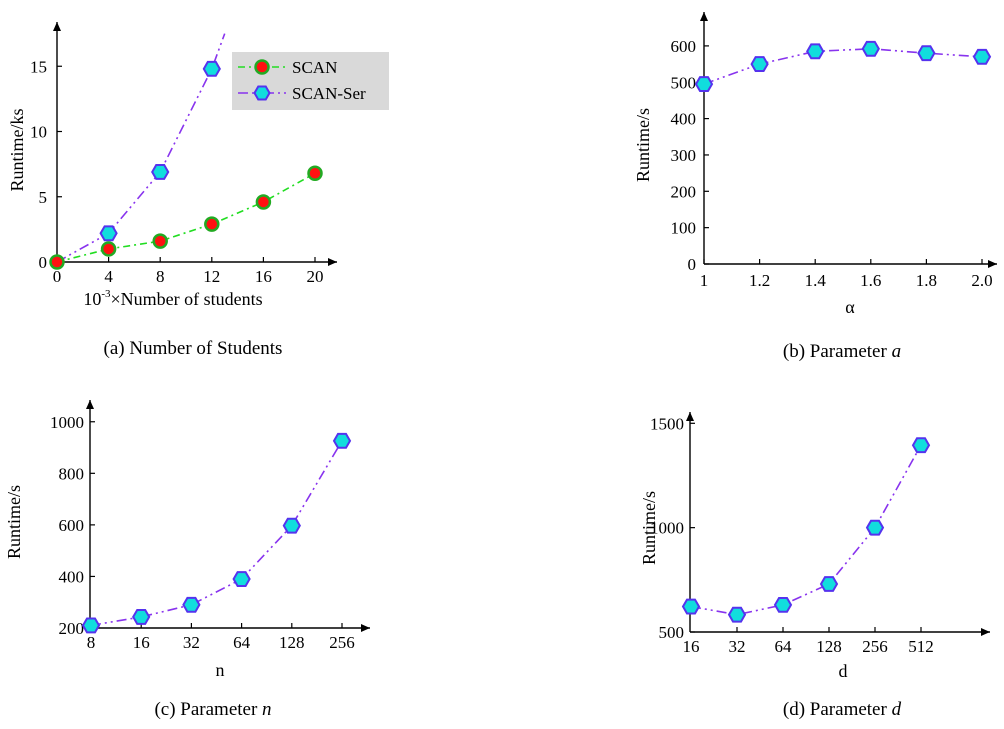 This screenshot has width=1004, height=729. What do you see at coordinates (108, 276) in the screenshot?
I see `x-tick-label-a: 4` at bounding box center [108, 276].